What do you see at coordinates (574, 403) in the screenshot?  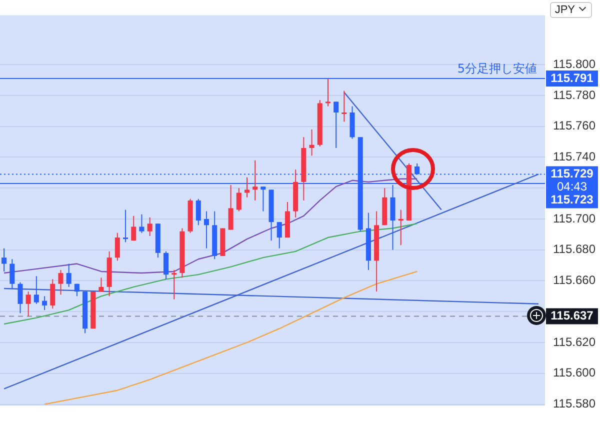 I see `y-tick-label: 115.580` at bounding box center [574, 403].